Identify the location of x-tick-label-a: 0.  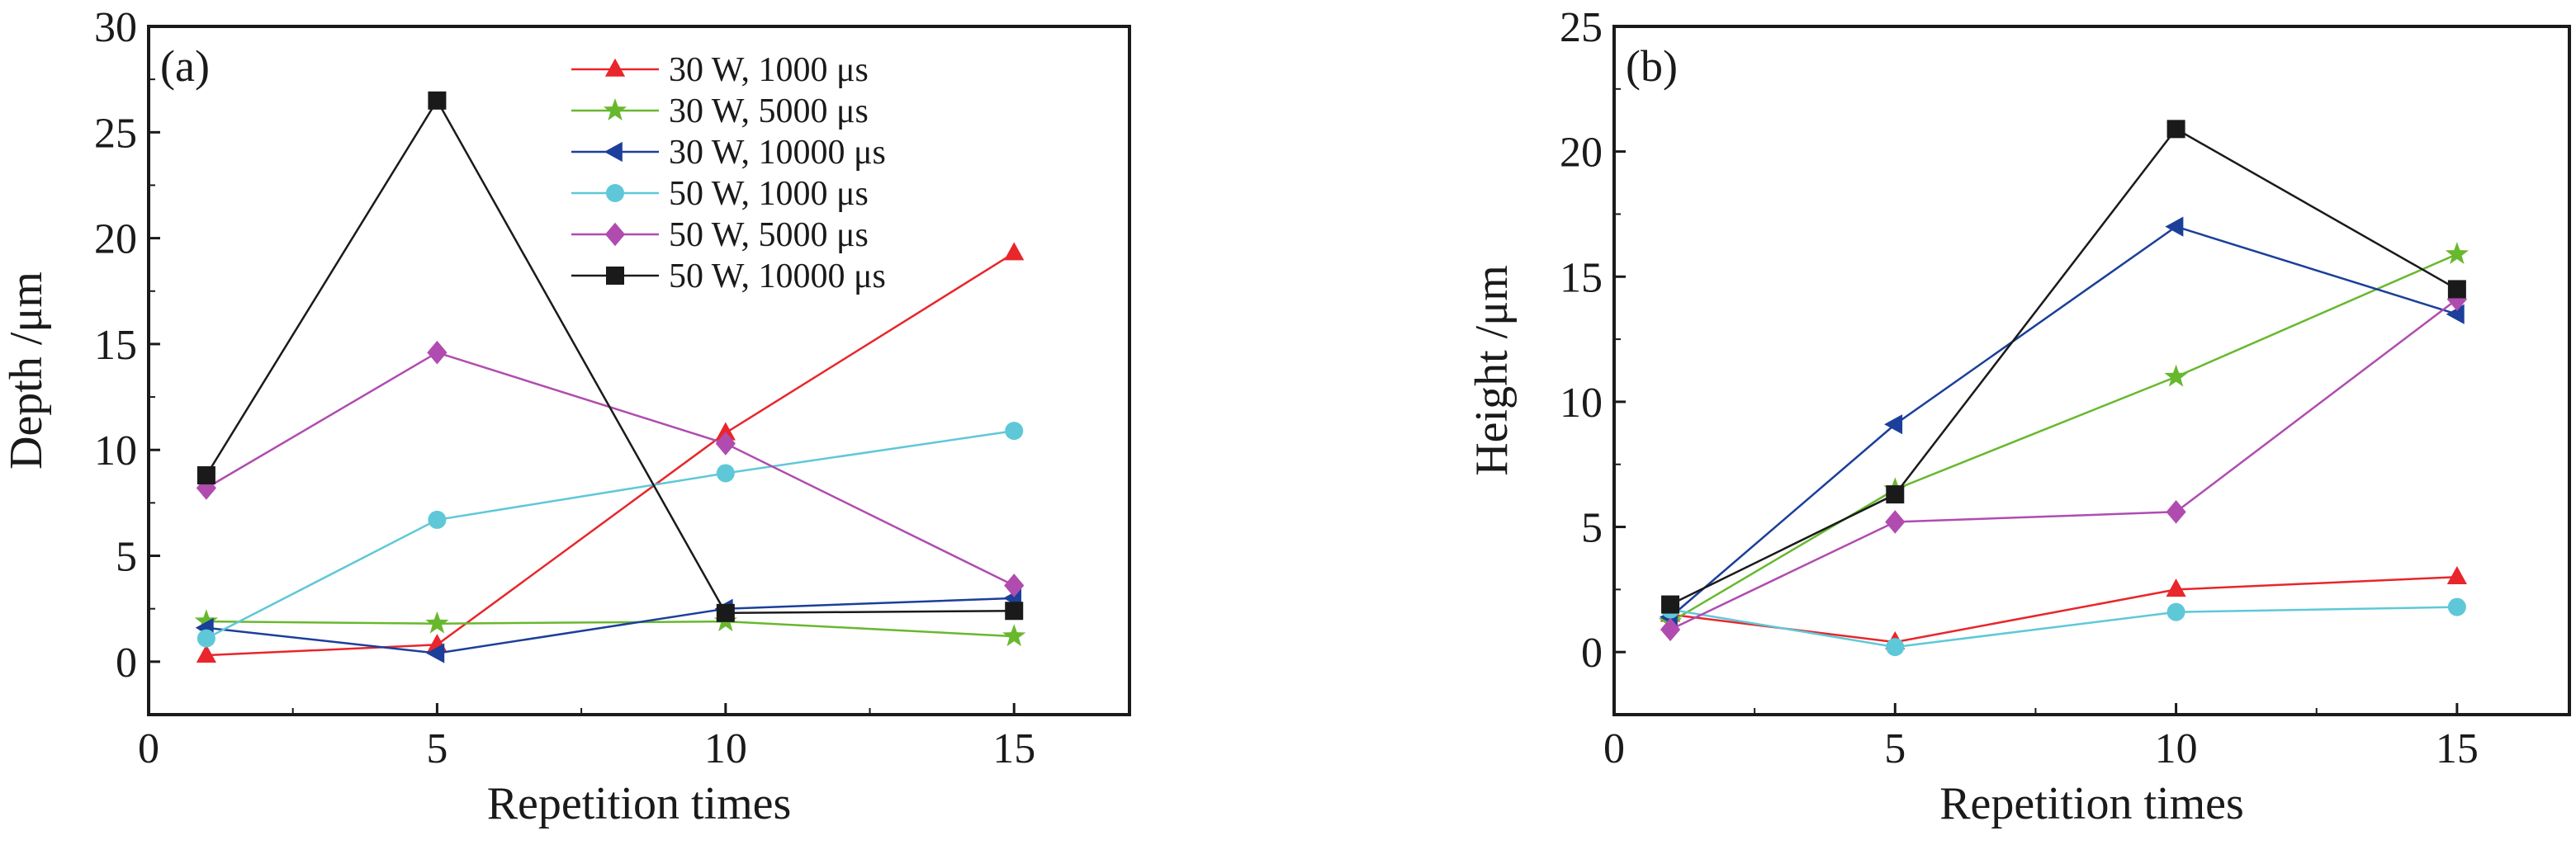
(148, 748).